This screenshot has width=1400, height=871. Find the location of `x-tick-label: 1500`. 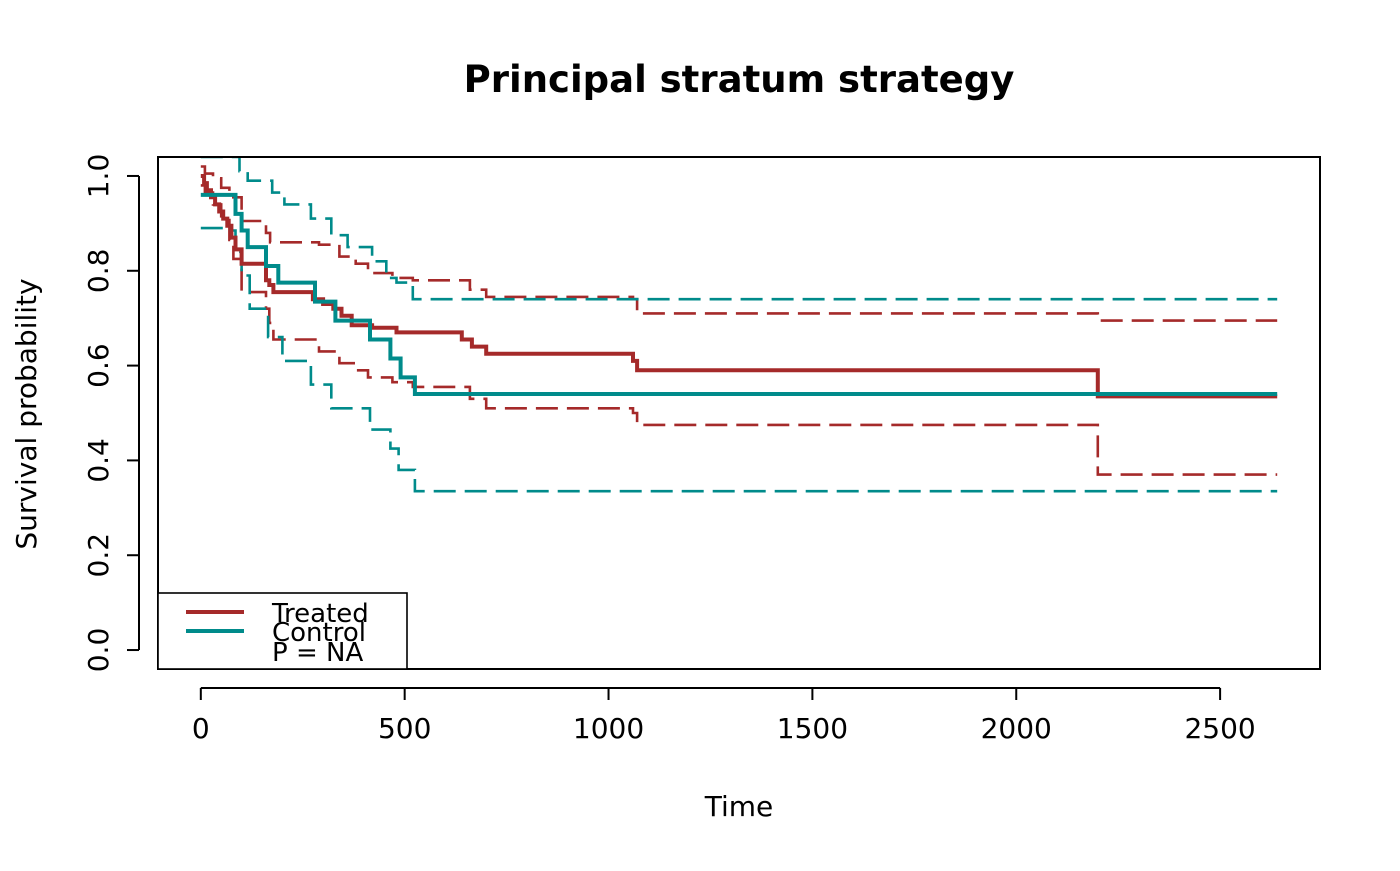

x-tick-label: 1500 is located at coordinates (812, 728).